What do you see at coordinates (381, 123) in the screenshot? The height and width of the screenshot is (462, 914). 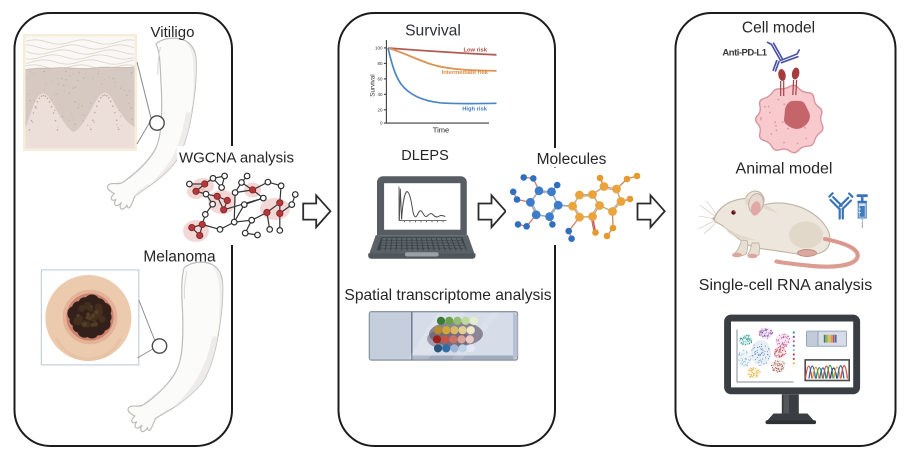 I see `svg-text: 0` at bounding box center [381, 123].